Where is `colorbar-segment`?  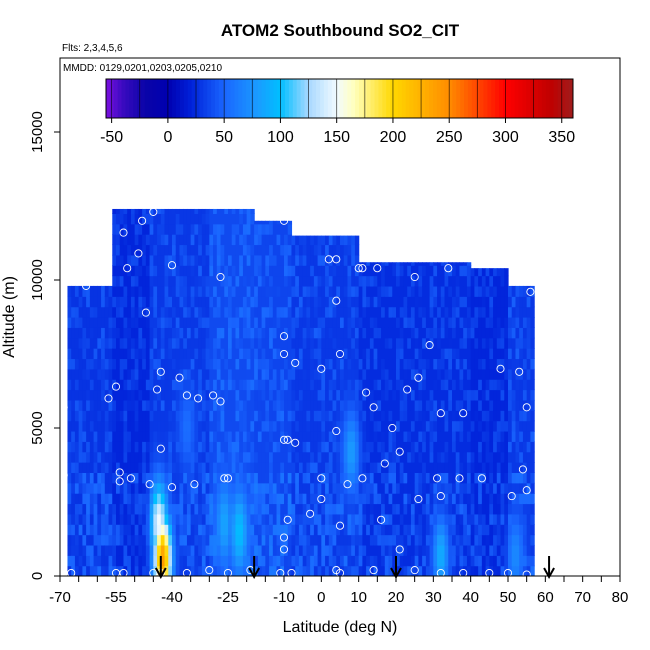 colorbar-segment is located at coordinates (423, 98).